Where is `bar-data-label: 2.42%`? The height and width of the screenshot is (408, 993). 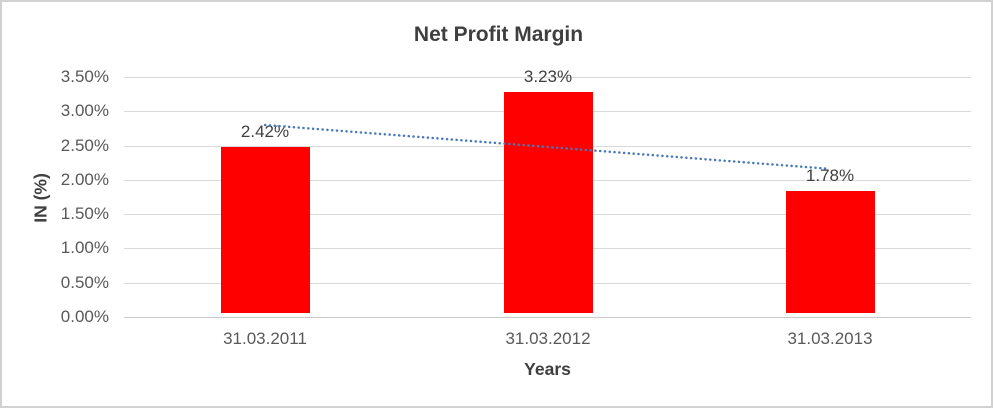
bar-data-label: 2.42% is located at coordinates (265, 131).